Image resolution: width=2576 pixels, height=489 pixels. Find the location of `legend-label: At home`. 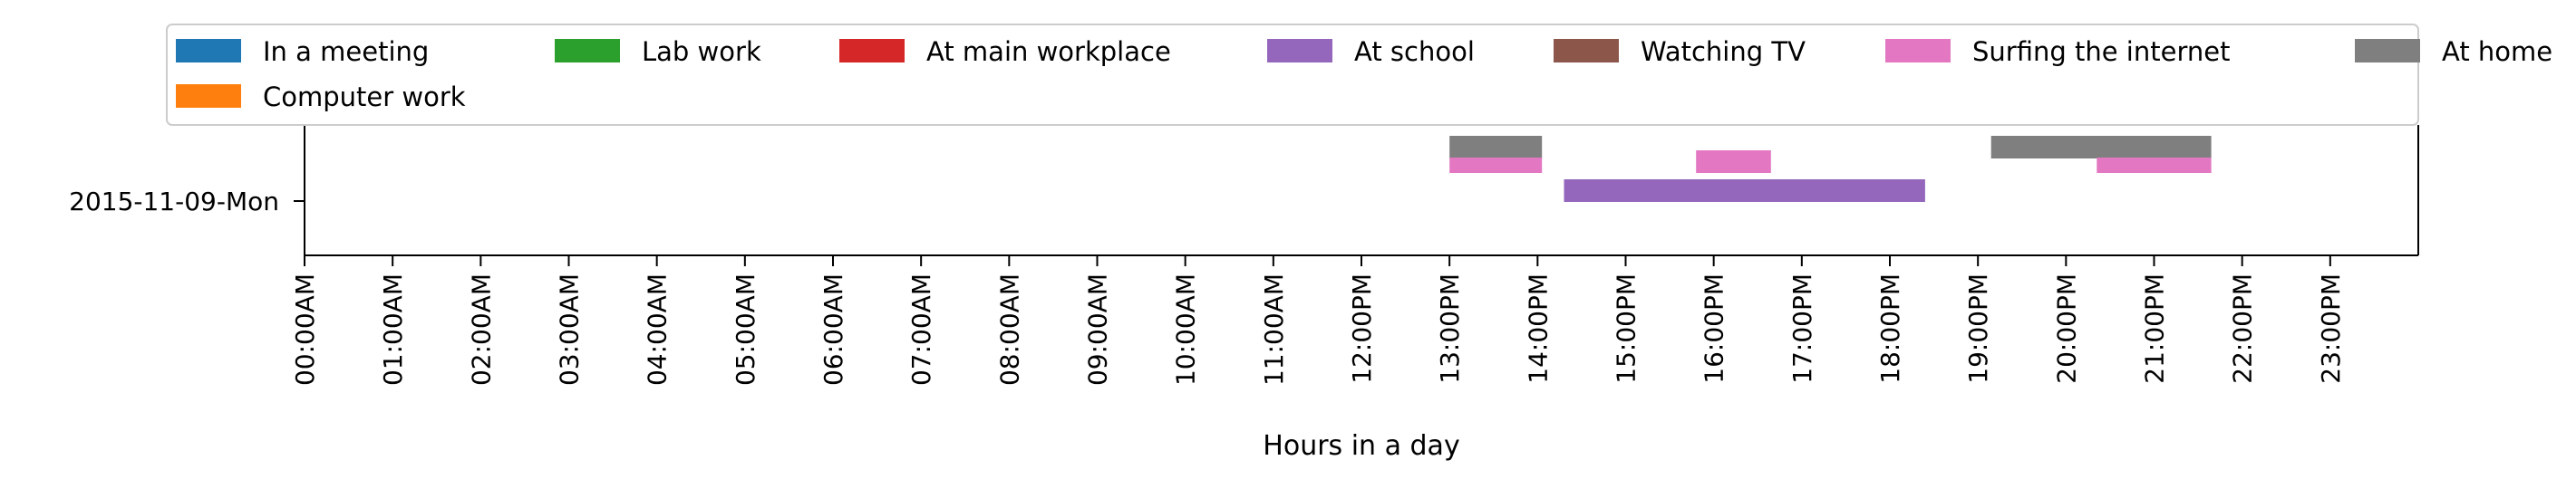

legend-label: At home is located at coordinates (2497, 51).